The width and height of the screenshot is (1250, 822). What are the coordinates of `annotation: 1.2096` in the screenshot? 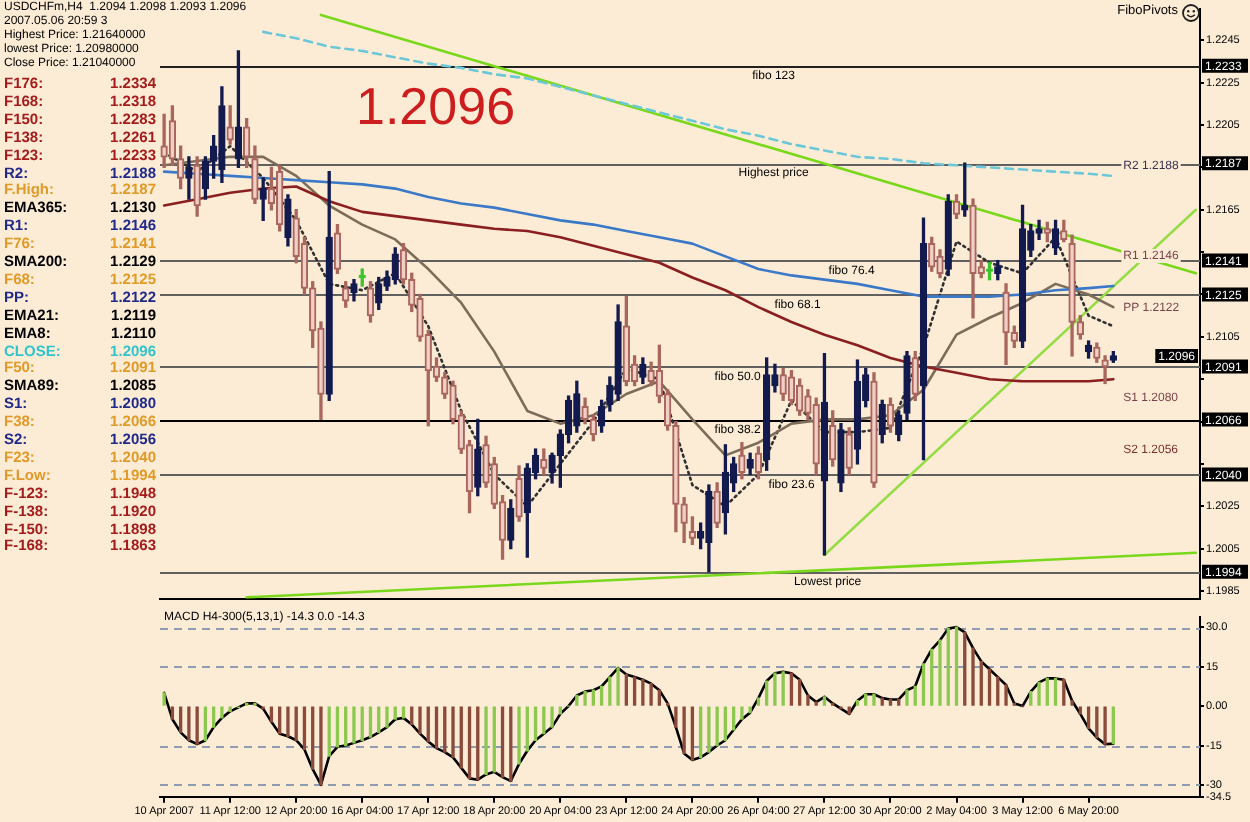 It's located at (436, 106).